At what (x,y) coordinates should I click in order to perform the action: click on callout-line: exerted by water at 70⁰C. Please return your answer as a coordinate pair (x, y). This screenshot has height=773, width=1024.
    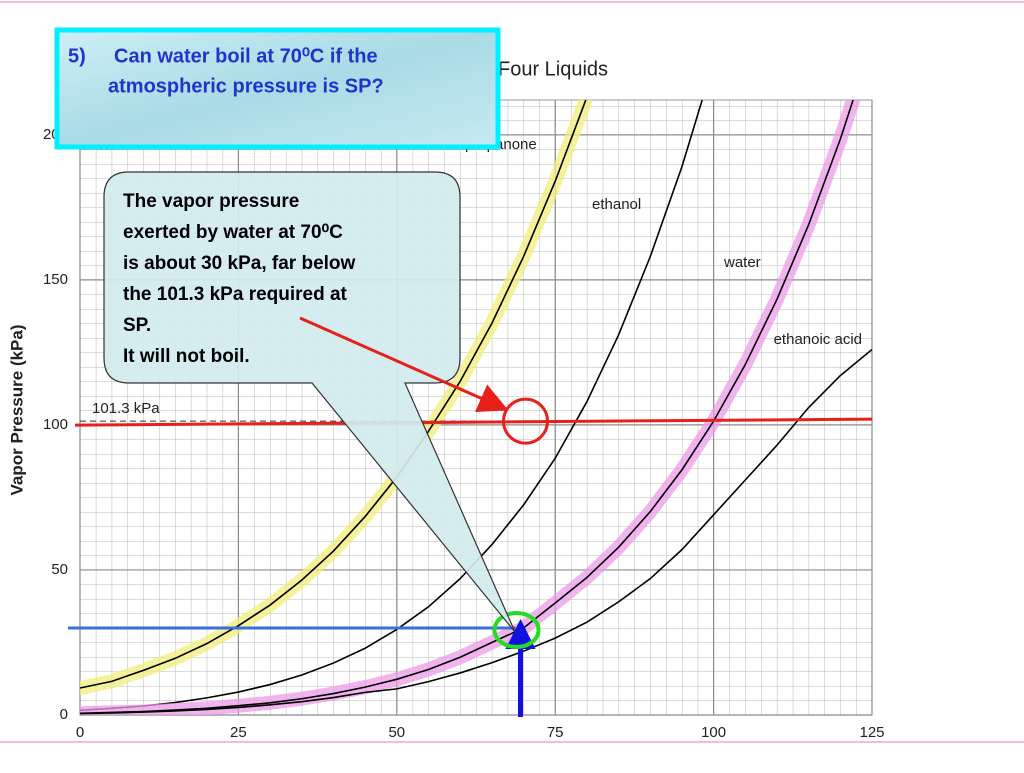
    Looking at the image, I should click on (233, 232).